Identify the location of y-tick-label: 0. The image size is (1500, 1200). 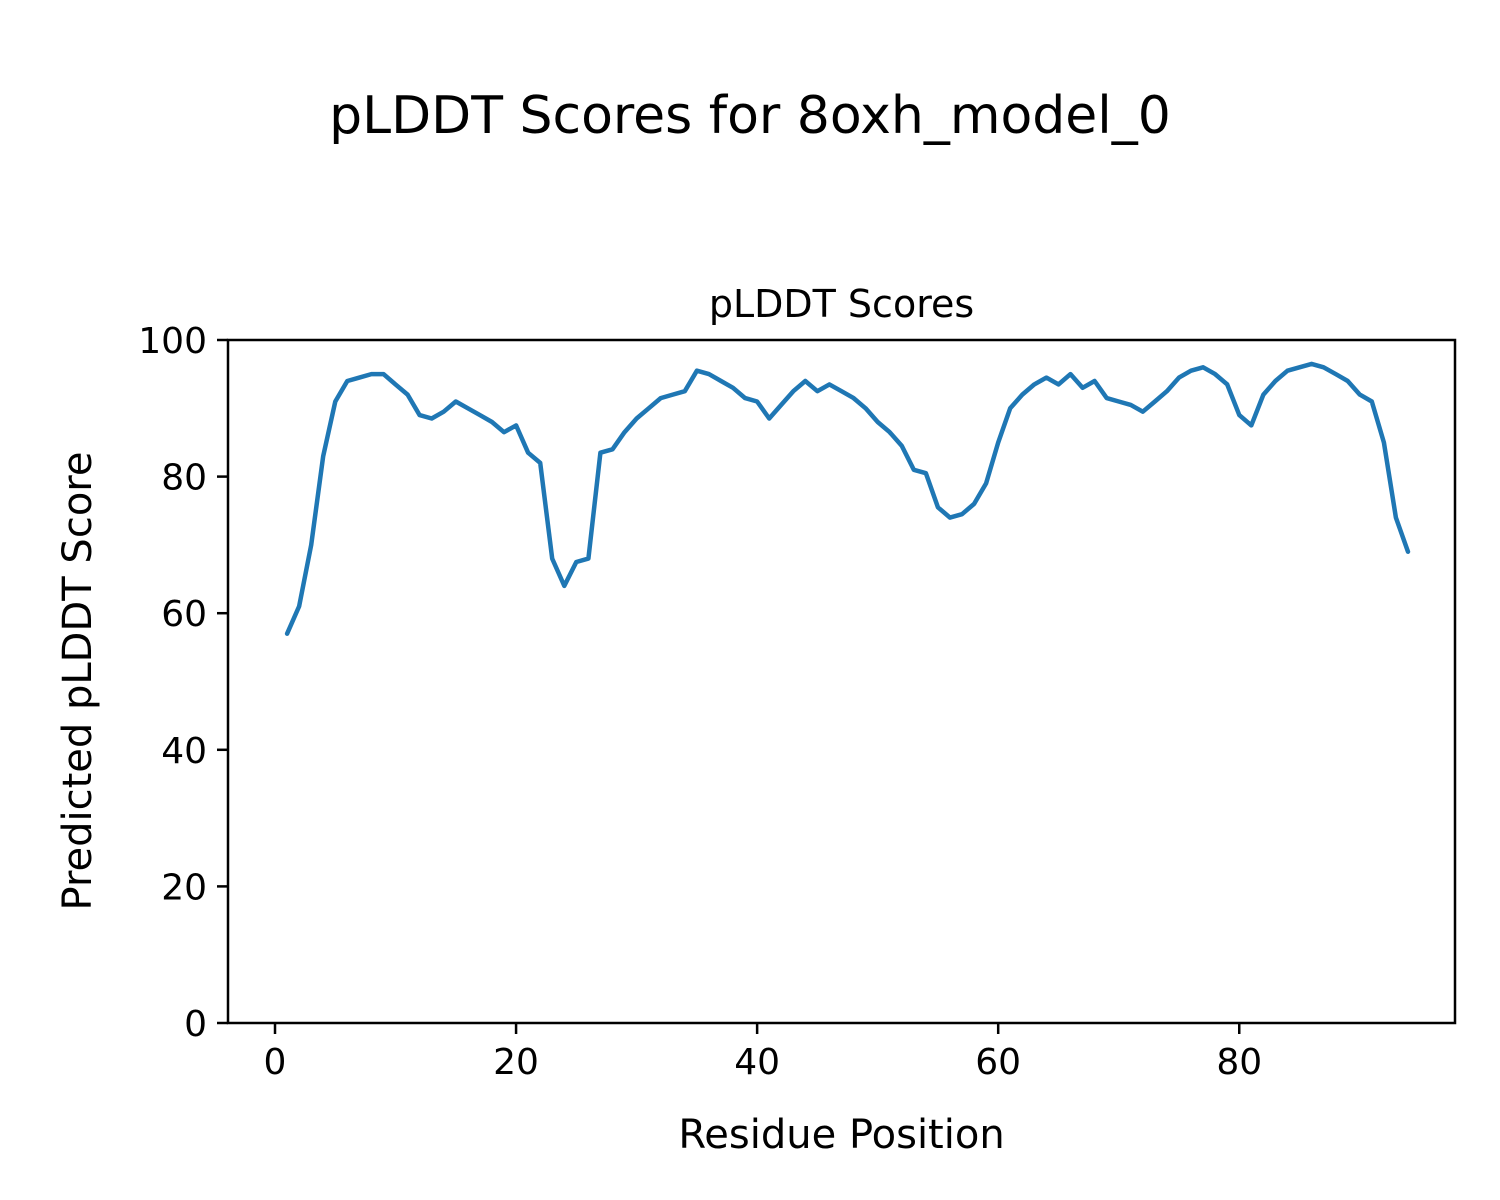
(195, 1024).